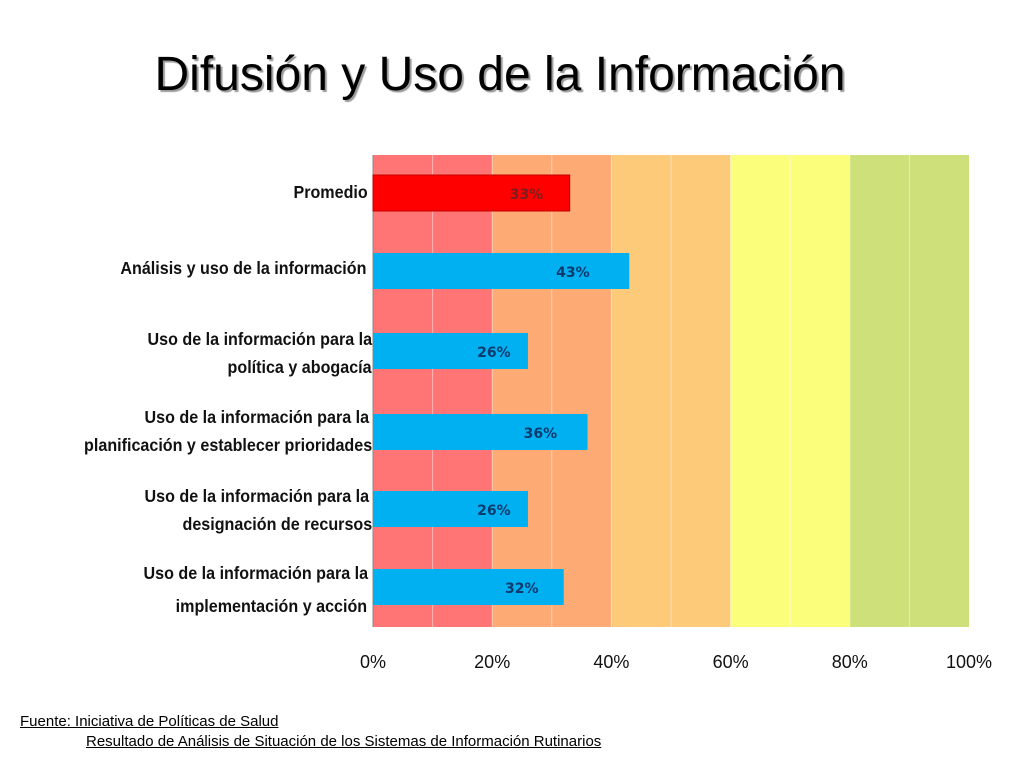 This screenshot has width=1024, height=768. Describe the element at coordinates (494, 511) in the screenshot. I see `bar-label-4: 26%` at that location.